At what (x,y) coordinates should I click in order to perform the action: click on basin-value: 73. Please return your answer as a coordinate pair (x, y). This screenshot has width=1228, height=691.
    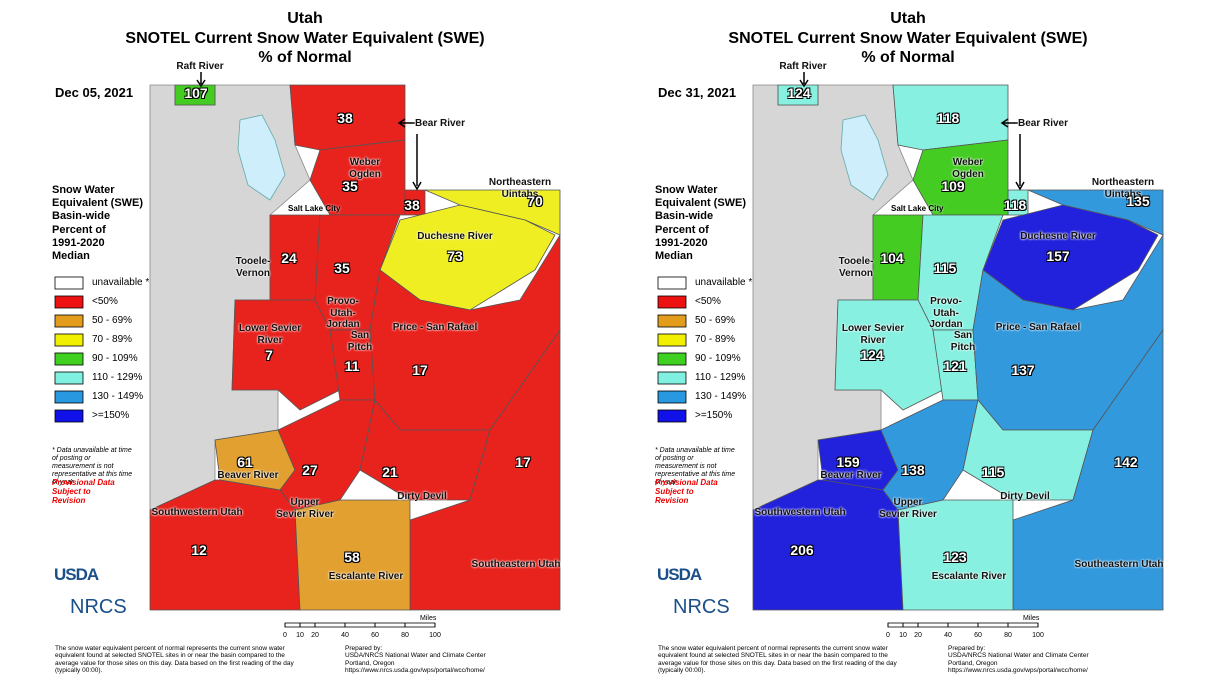
    Looking at the image, I should click on (455, 255).